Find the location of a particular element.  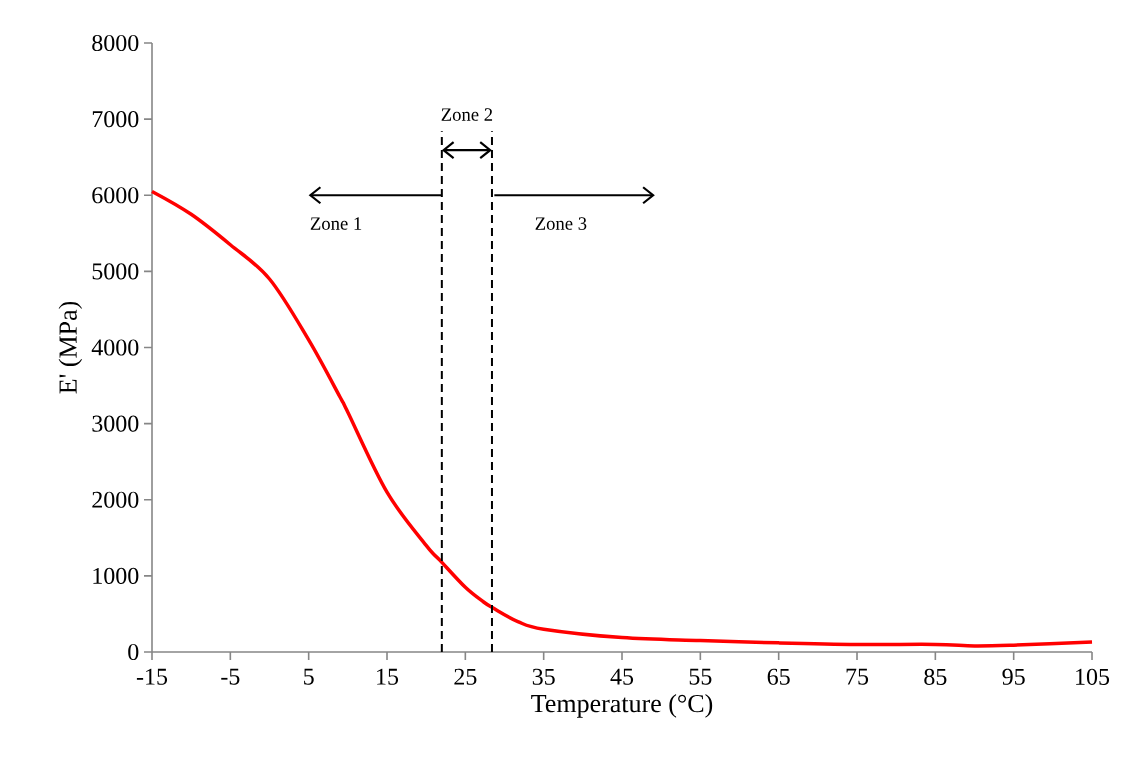

y-tick-label: 0 is located at coordinates (133, 652).